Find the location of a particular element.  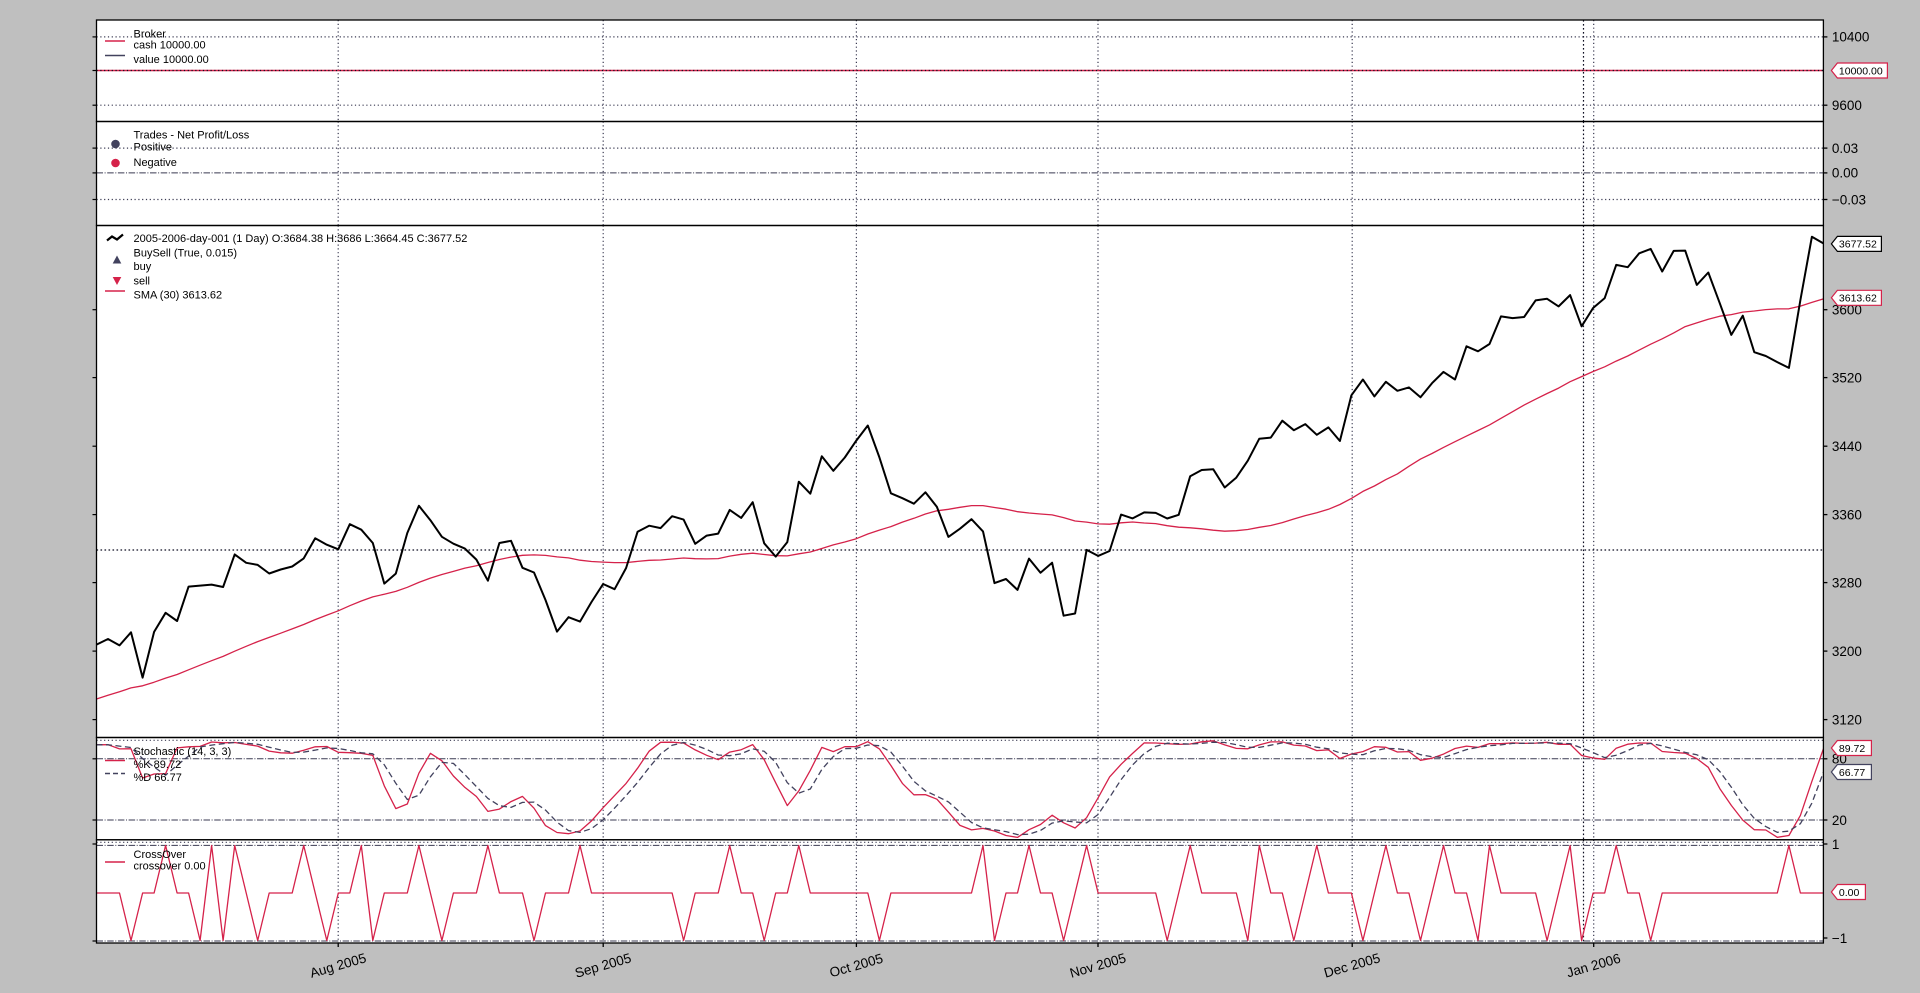

svg-text: 3600 is located at coordinates (1847, 310).